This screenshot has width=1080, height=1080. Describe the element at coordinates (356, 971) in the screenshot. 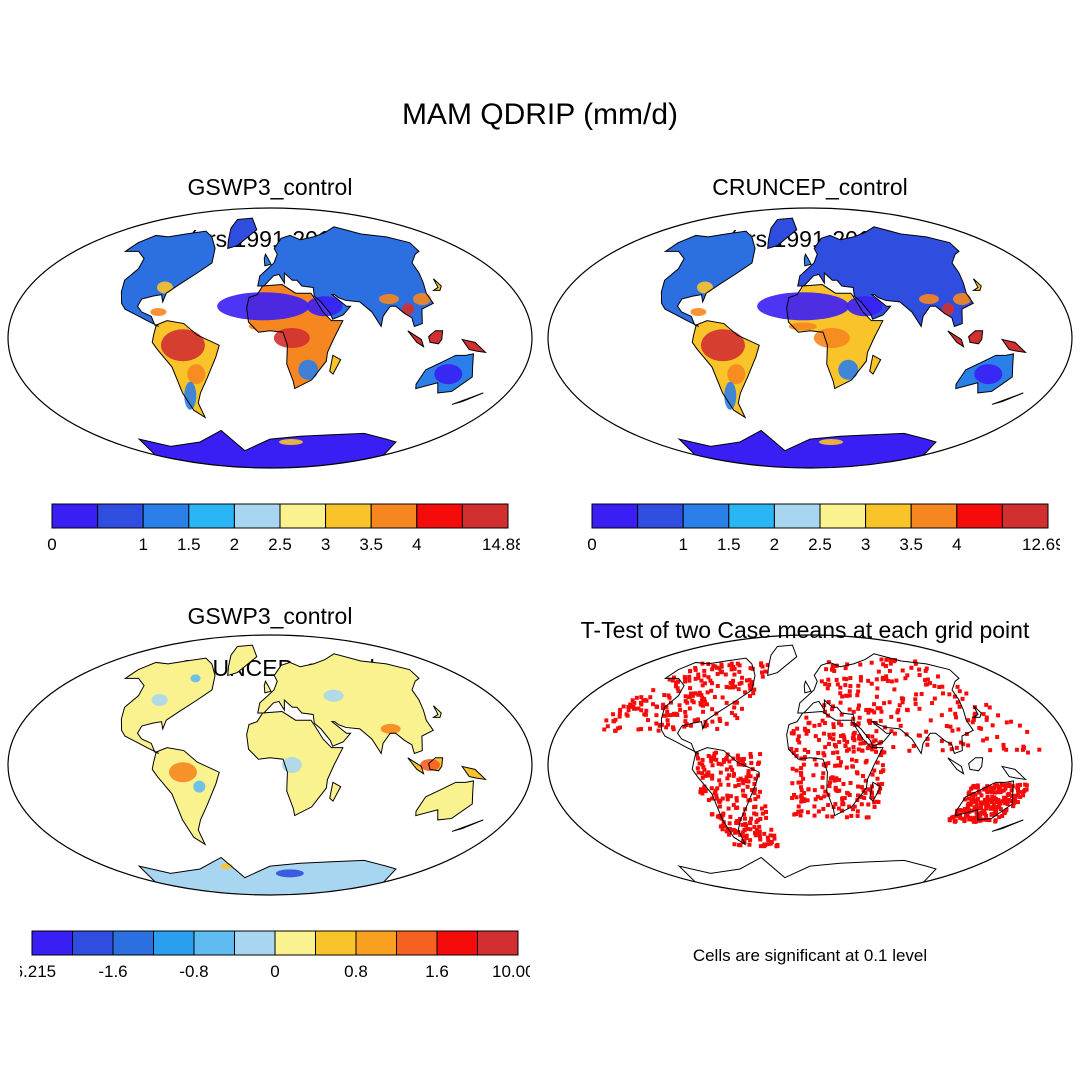

I see `colorbar-tick-label: 0.8` at that location.